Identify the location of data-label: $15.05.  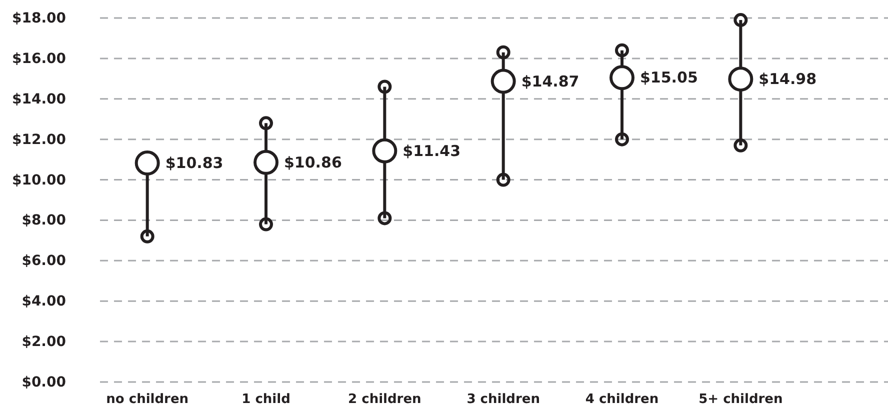
(669, 77).